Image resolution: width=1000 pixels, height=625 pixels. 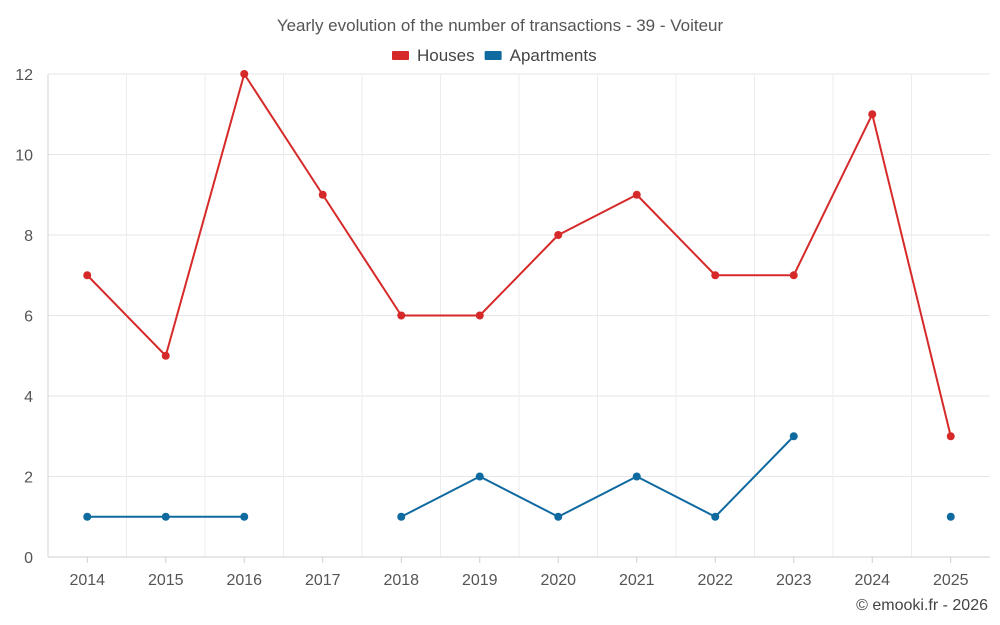 I want to click on x-tick-label: 2022, so click(x=715, y=580).